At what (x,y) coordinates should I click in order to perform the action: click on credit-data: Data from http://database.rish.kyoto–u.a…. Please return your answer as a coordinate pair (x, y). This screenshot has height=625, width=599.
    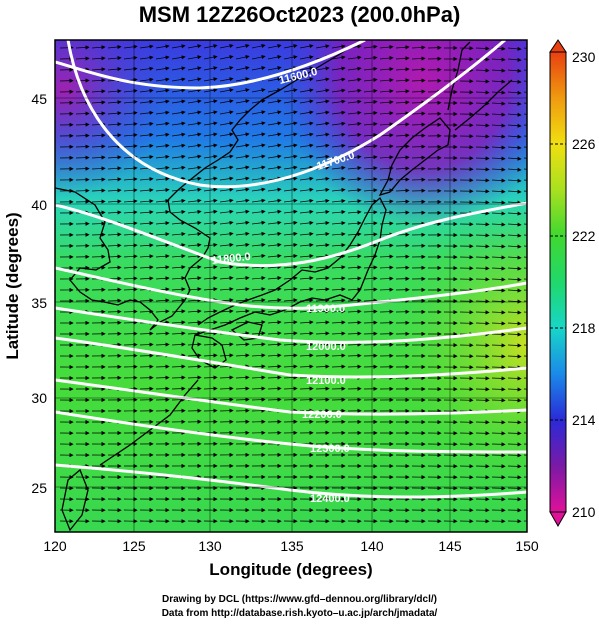
    Looking at the image, I should click on (299, 613).